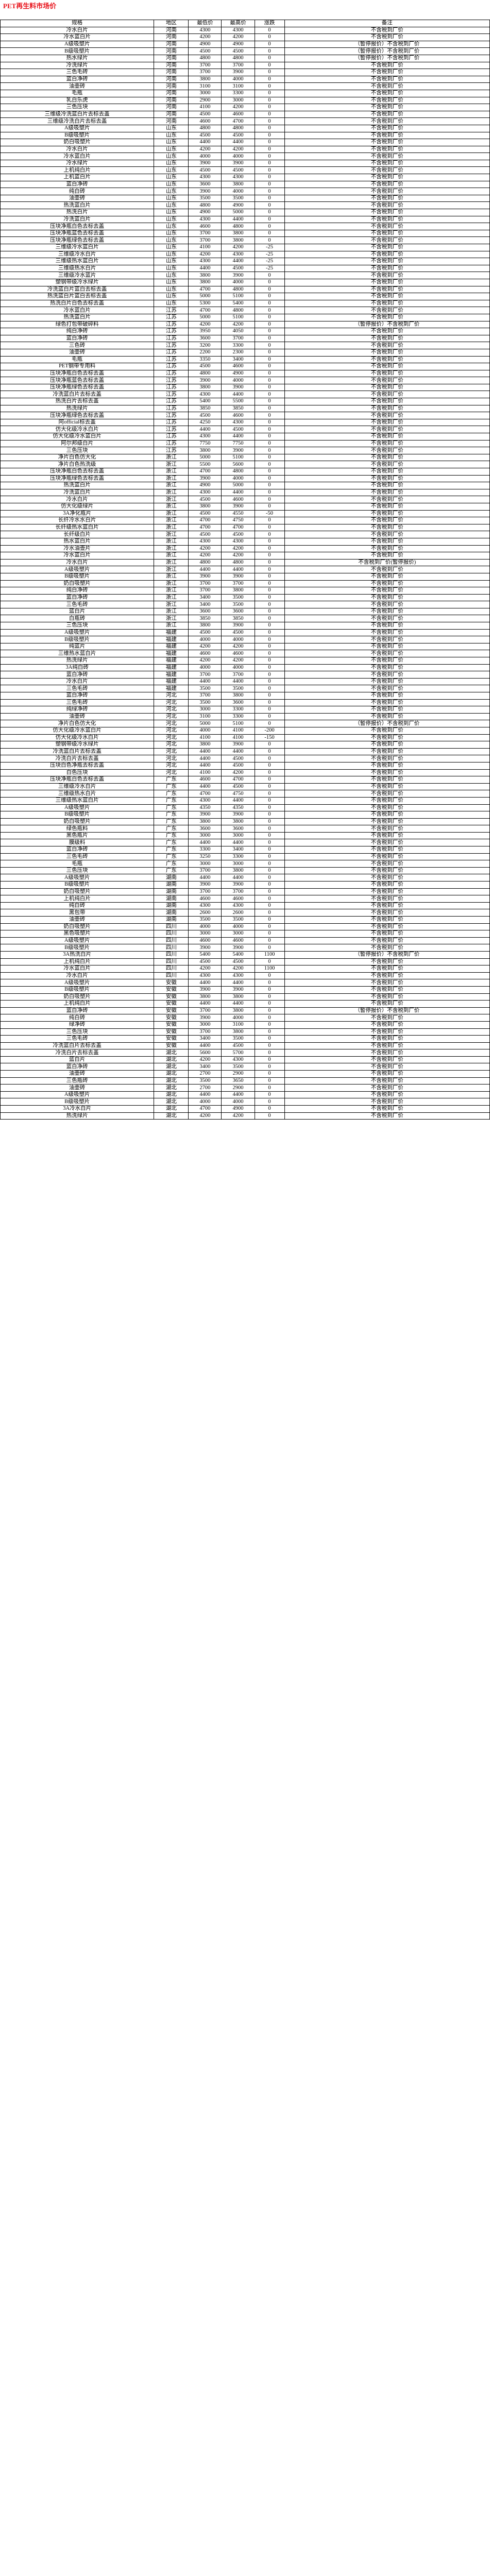 This screenshot has height=2576, width=490. Describe the element at coordinates (205, 520) in the screenshot. I see `cell-low: 4700` at that location.